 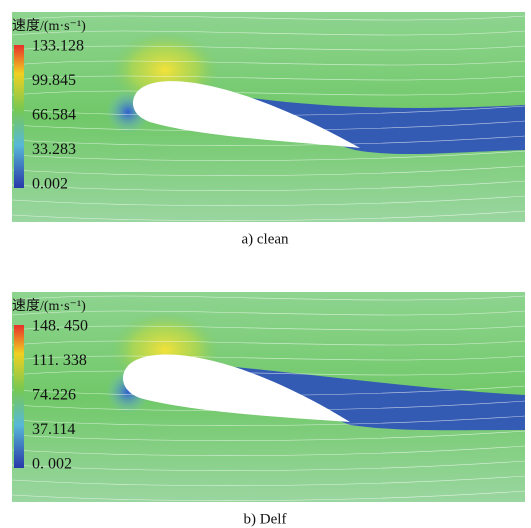 What do you see at coordinates (265, 239) in the screenshot?
I see `caption: a) clean` at bounding box center [265, 239].